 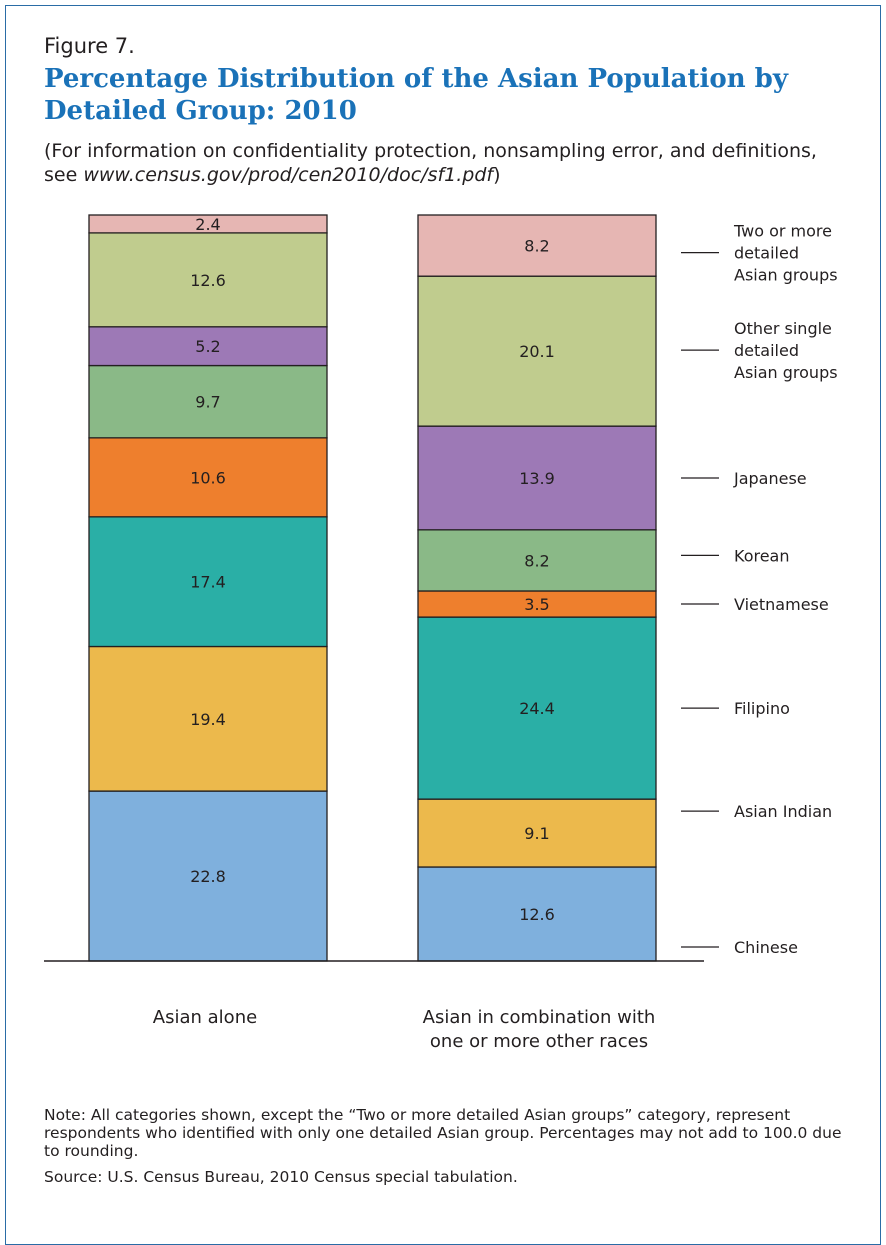 What do you see at coordinates (766, 253) in the screenshot?
I see `legend-label-two-or-more-detailed-asian-groups-line-2: detailed` at bounding box center [766, 253].